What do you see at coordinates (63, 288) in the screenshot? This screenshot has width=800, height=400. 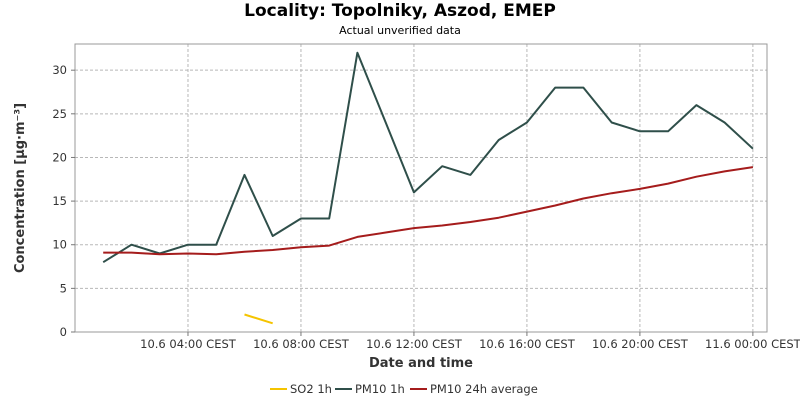 I see `y-tick-label: 5` at bounding box center [63, 288].